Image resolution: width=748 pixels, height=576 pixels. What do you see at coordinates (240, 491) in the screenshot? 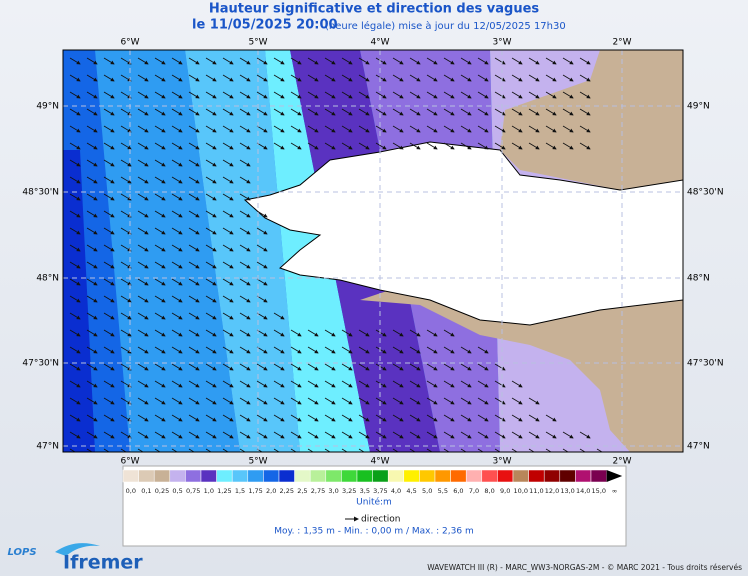
I see `scale-label: 1,5` at bounding box center [240, 491].